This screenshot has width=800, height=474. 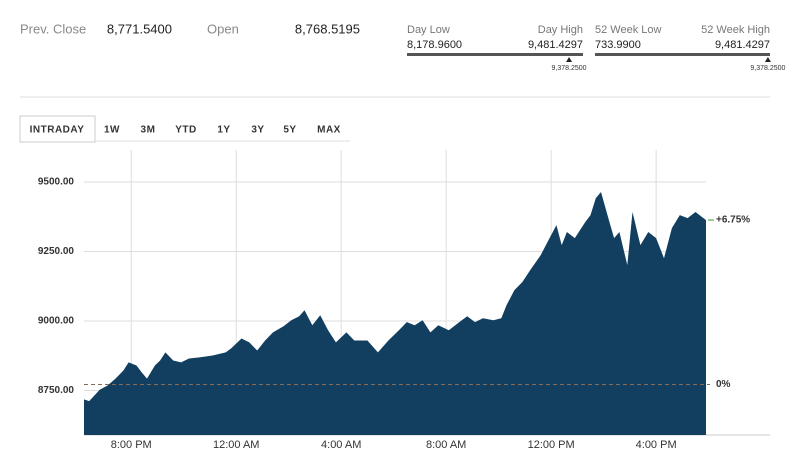 I want to click on stat-label: Prev. Close, so click(x=53, y=28).